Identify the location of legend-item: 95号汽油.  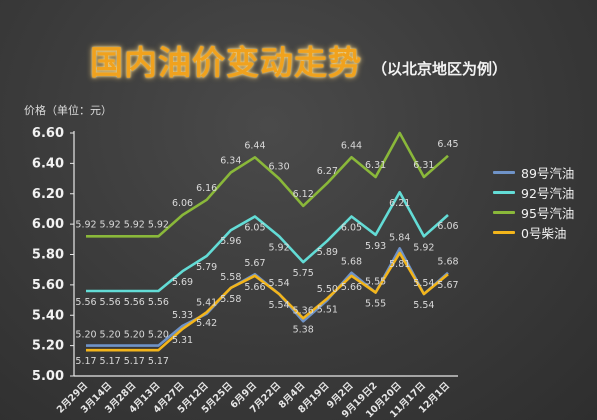
(533, 212).